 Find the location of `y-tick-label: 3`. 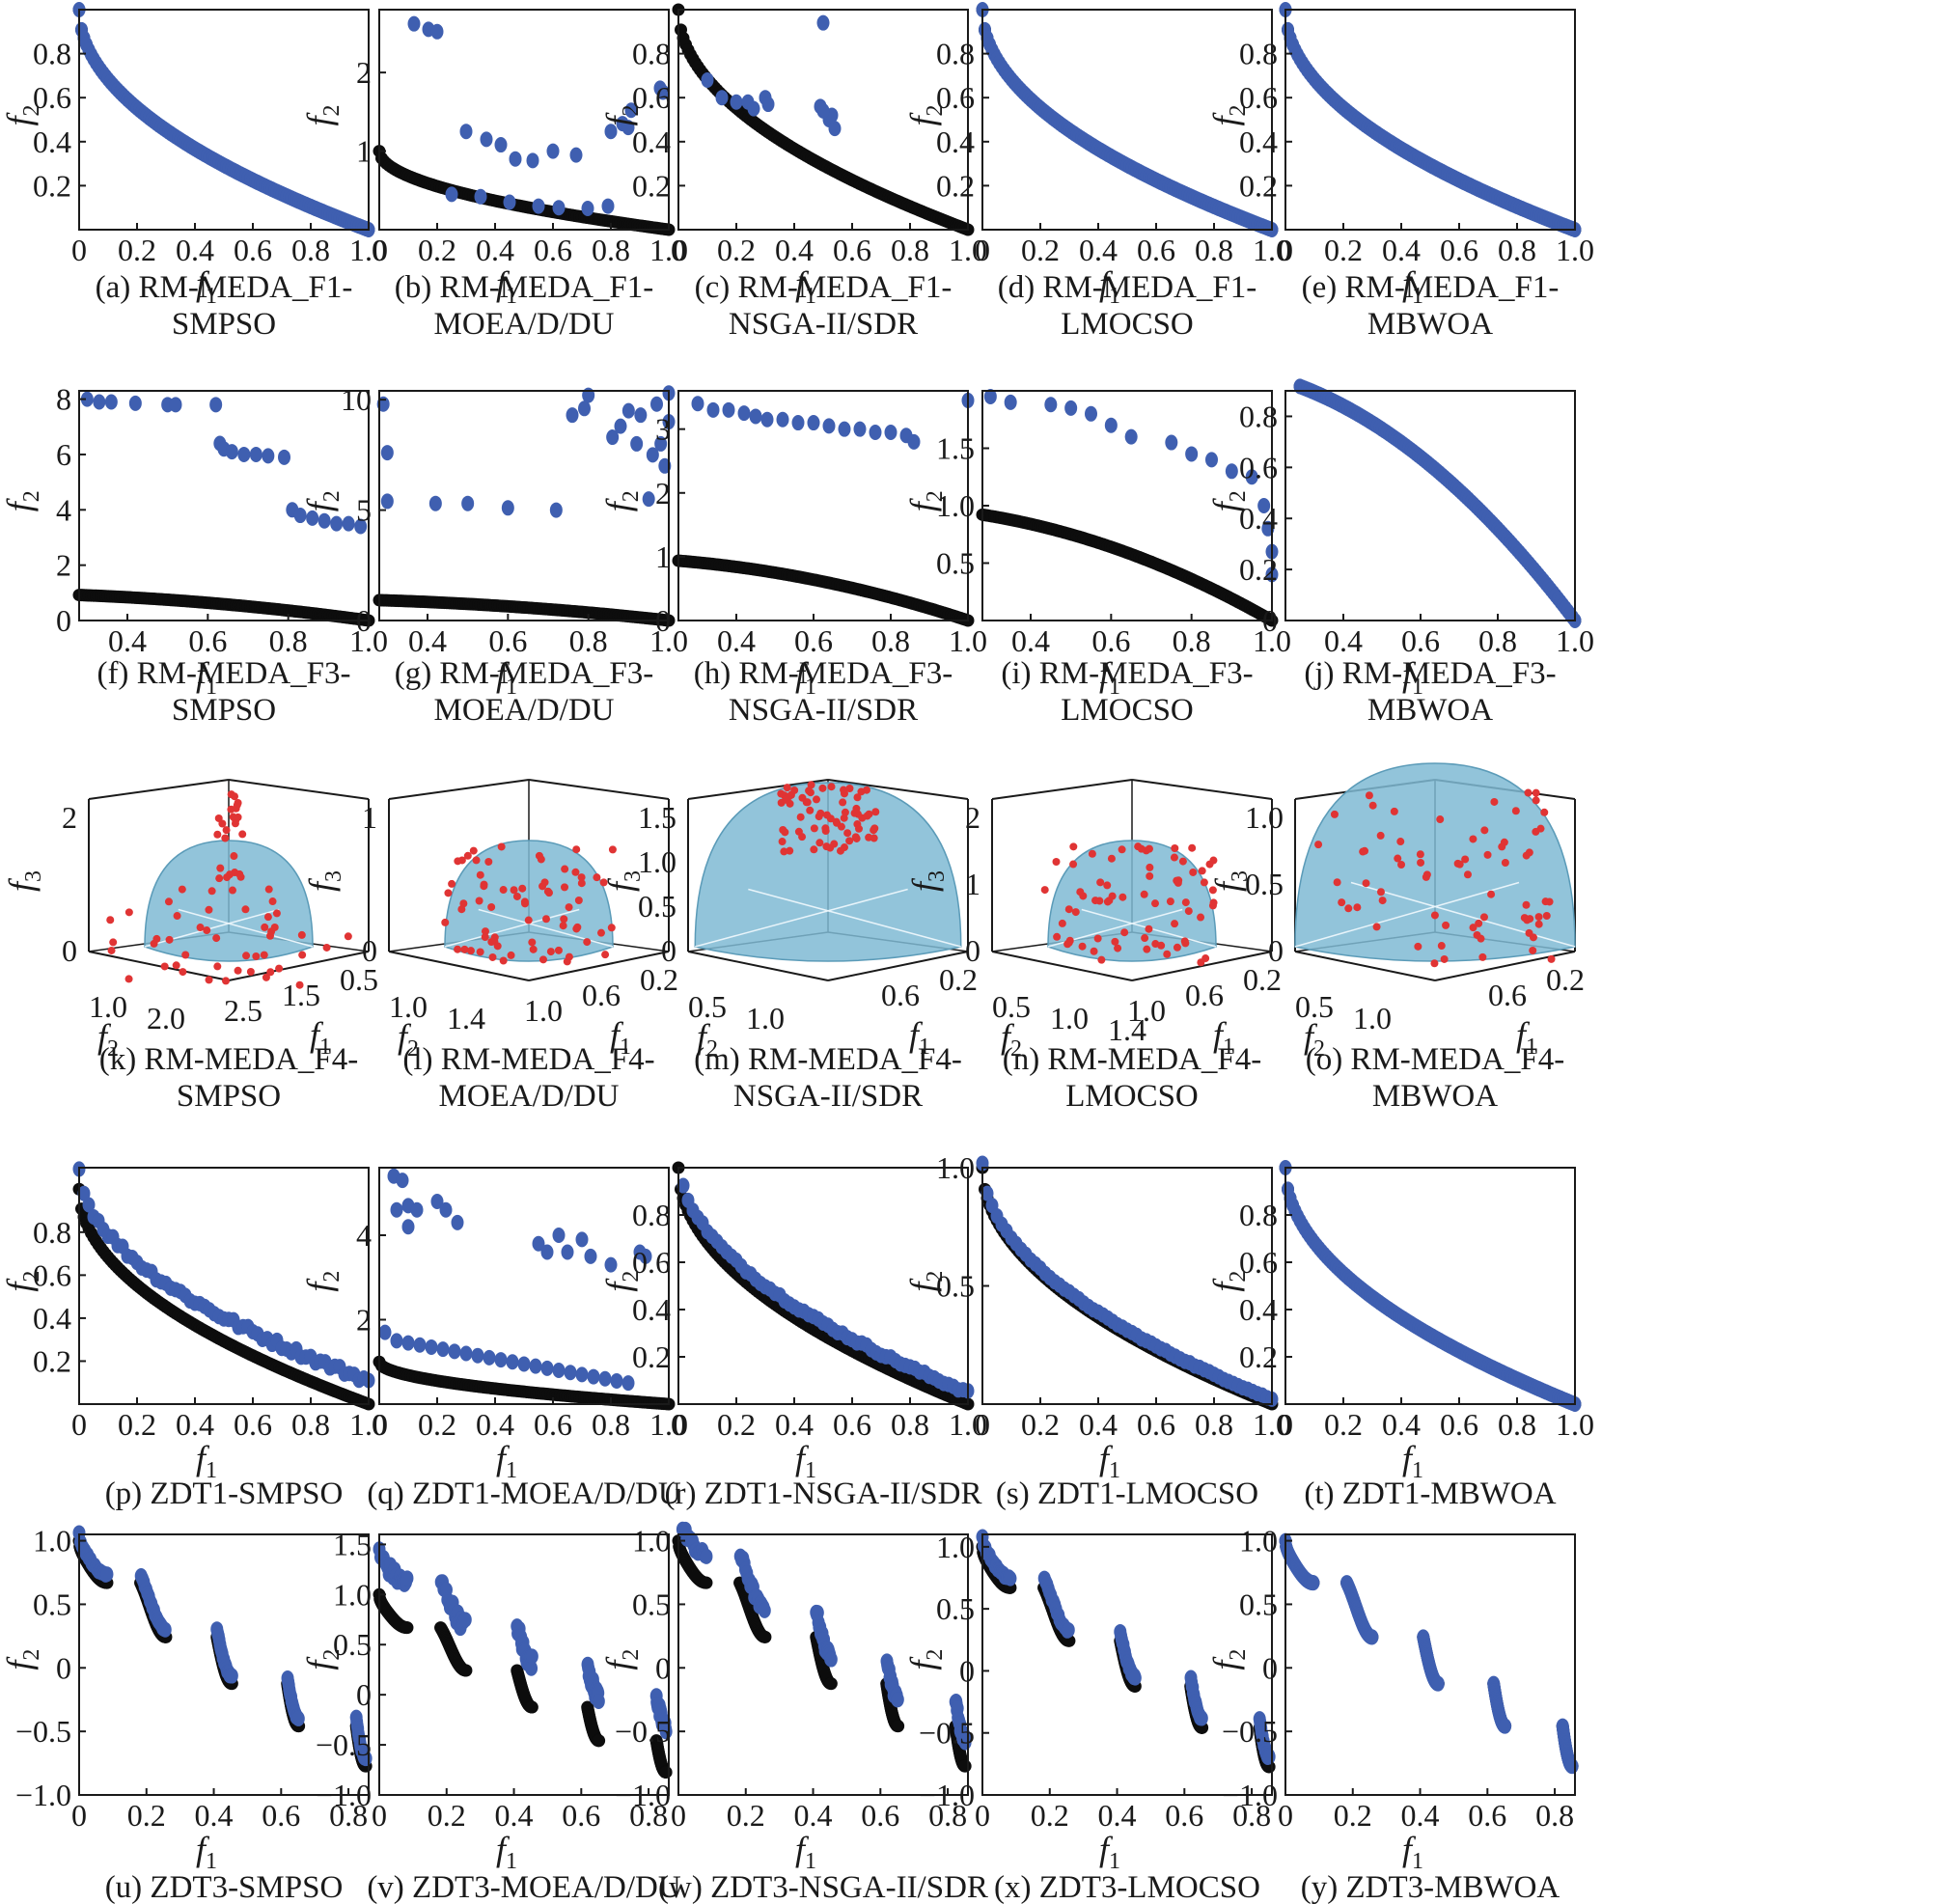

y-tick-label: 3 is located at coordinates (663, 430).